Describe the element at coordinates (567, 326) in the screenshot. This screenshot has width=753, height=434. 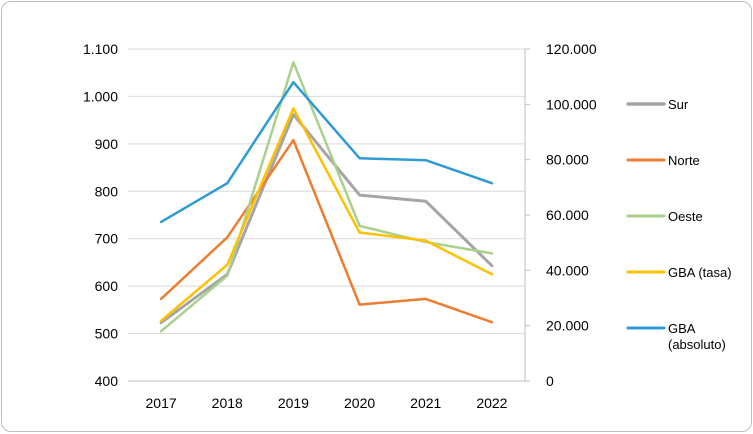
I see `y-right-tick-label: 20.000` at that location.